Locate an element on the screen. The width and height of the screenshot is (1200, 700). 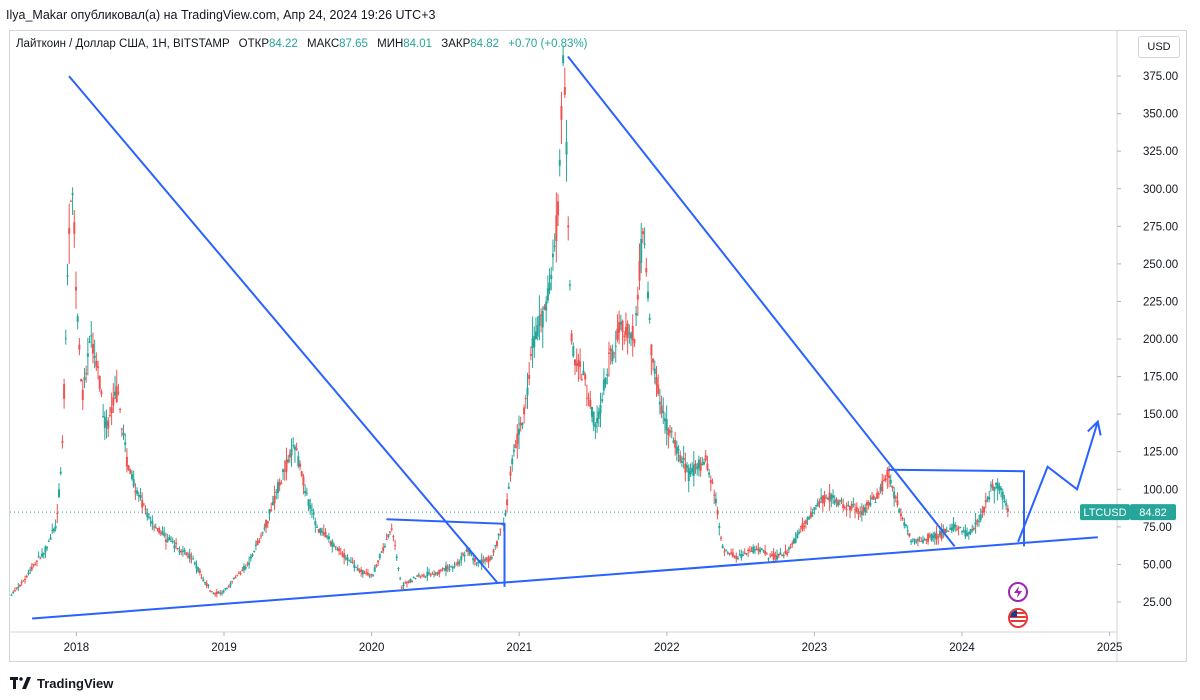
drawing-support-line is located at coordinates (565, 578).